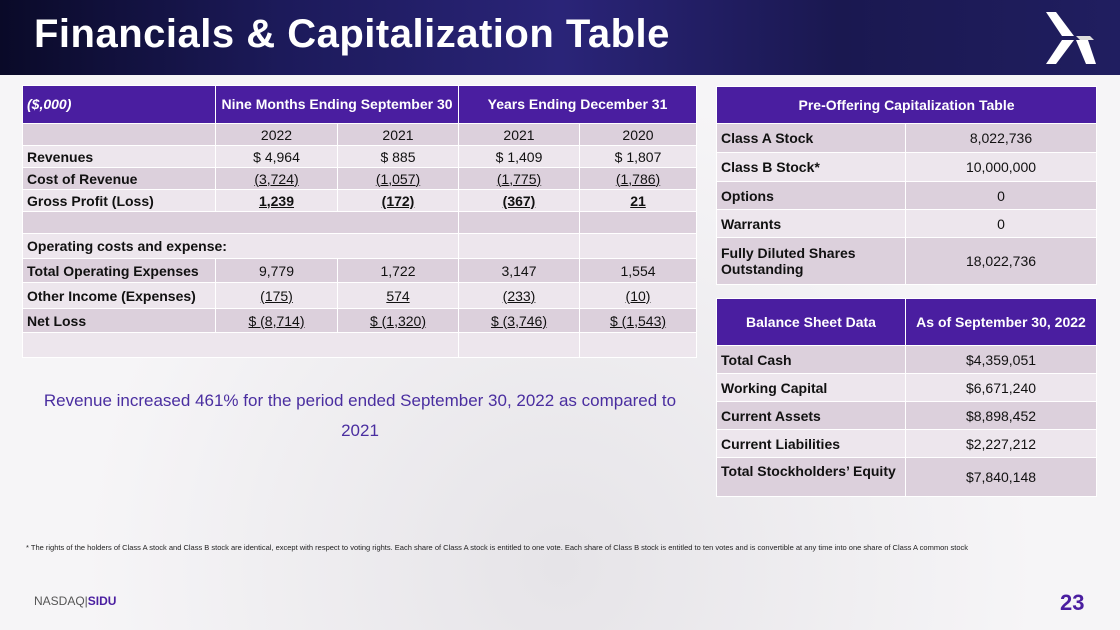 The width and height of the screenshot is (1120, 630). I want to click on cell: 21, so click(638, 200).